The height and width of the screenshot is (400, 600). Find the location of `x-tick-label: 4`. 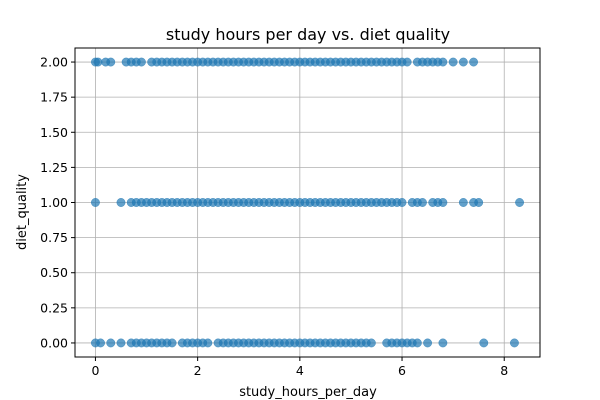

x-tick-label: 4 is located at coordinates (300, 370).